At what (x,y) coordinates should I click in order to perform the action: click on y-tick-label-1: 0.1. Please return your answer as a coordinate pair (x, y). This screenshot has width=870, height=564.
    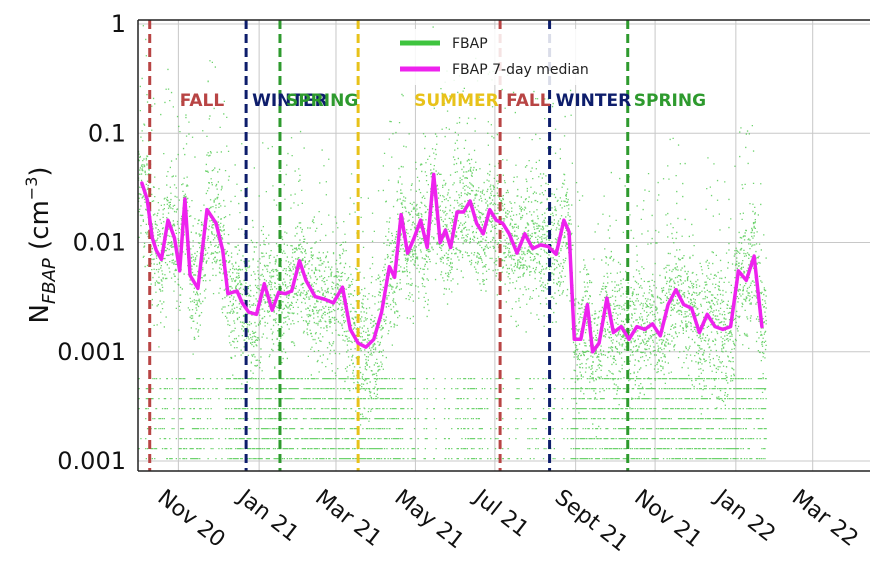
    Looking at the image, I should click on (107, 133).